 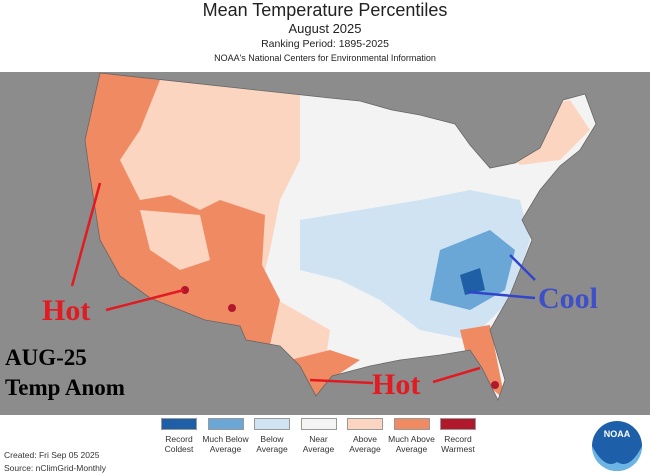 I want to click on legend-label: Above Average, so click(x=365, y=444).